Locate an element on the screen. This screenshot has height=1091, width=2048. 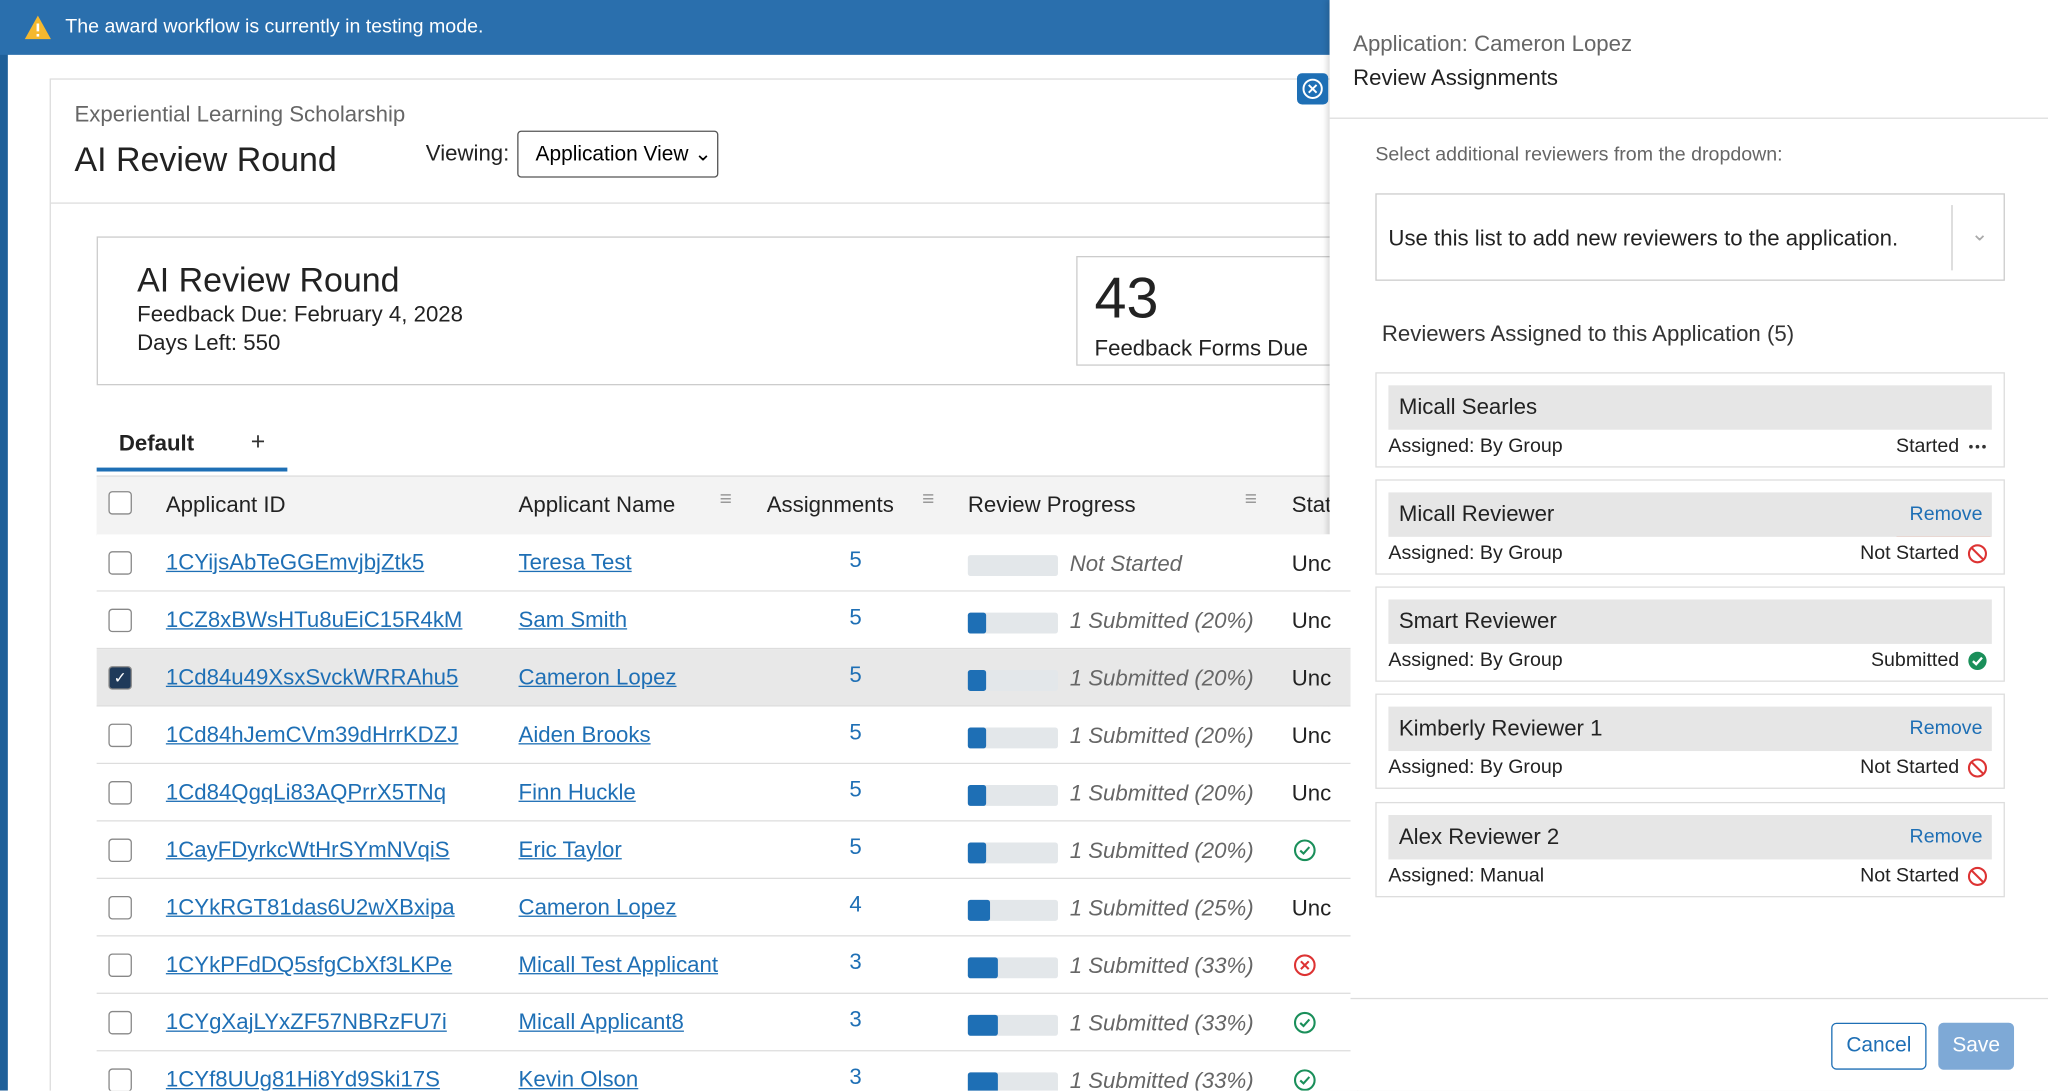
applicant-id: 1CYgXajLYxZF57NBRzFU7i is located at coordinates (306, 1022).